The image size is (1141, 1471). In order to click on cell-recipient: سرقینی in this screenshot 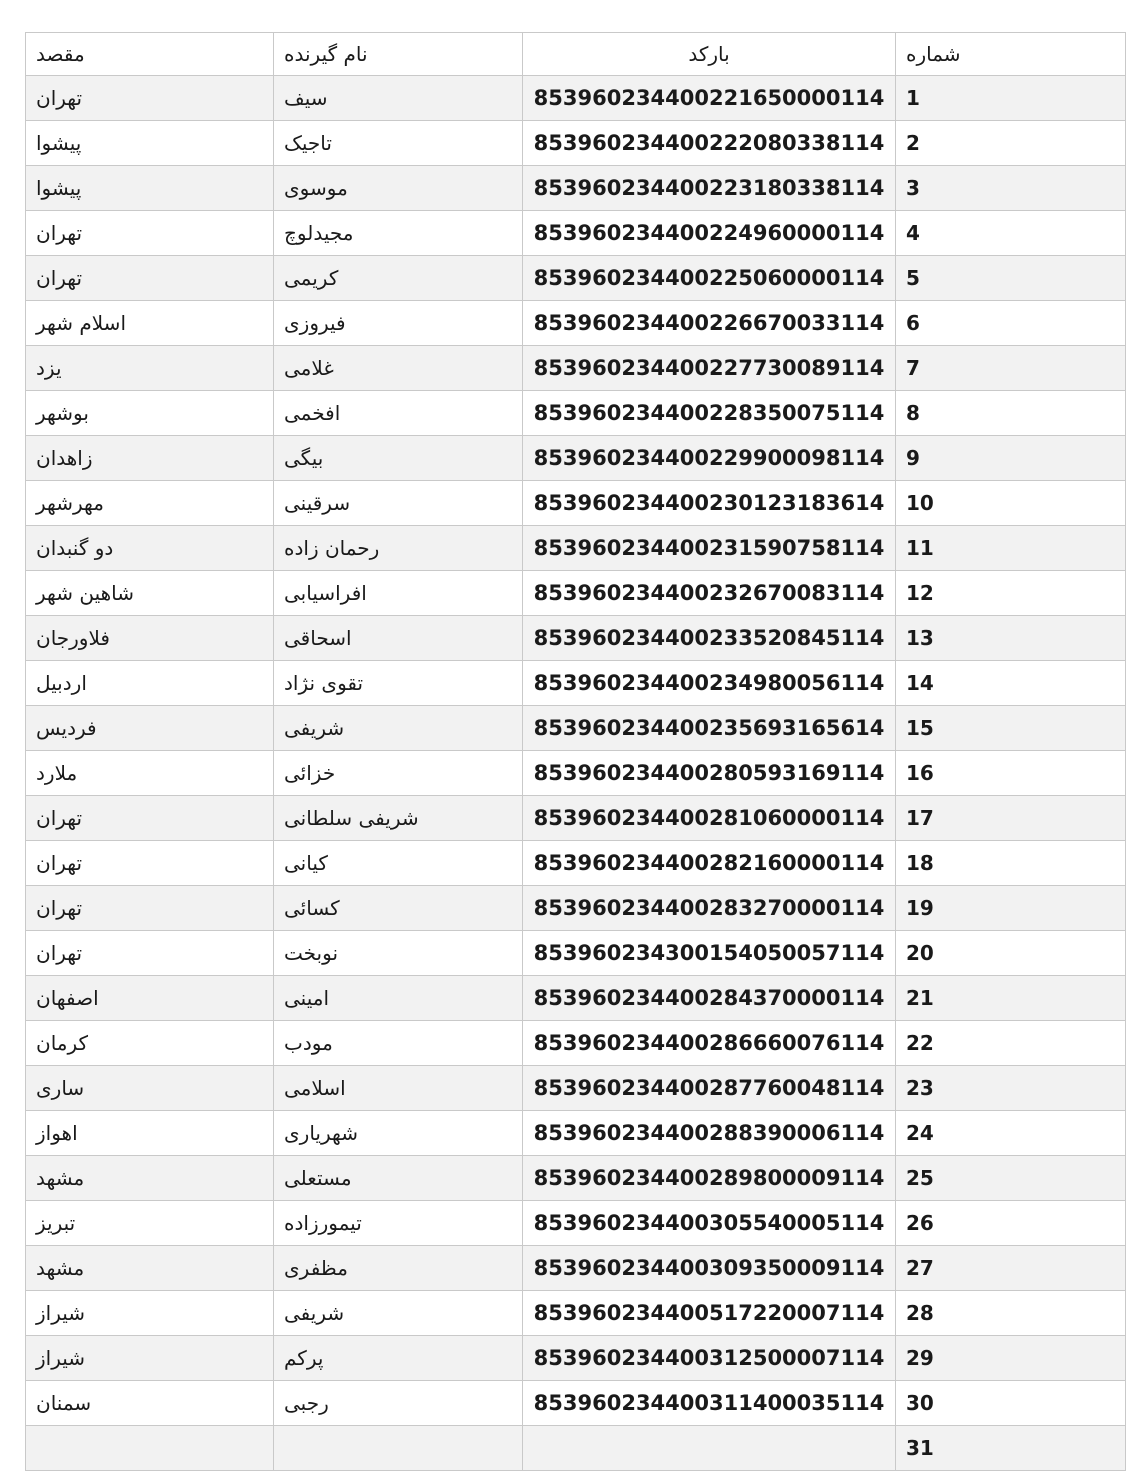, I will do `click(398, 503)`.